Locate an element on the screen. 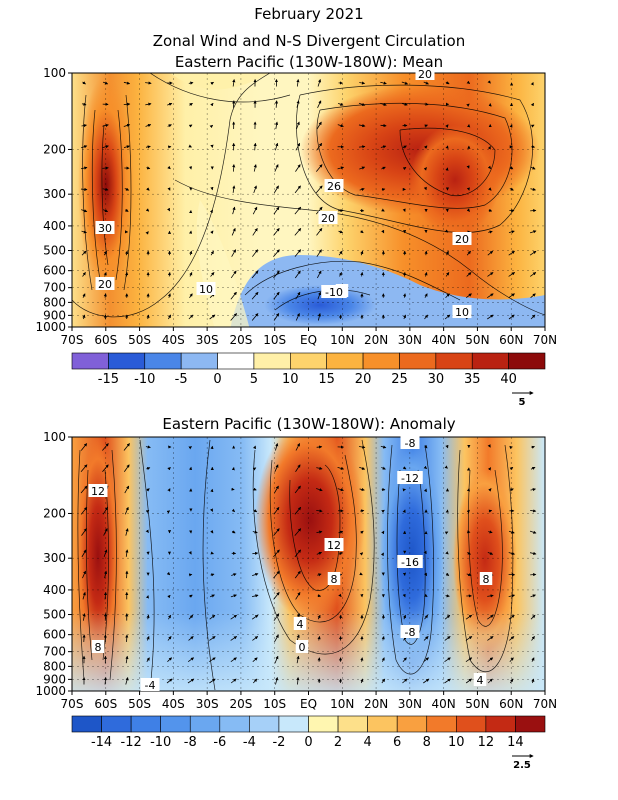 The width and height of the screenshot is (618, 800). contour-label: -4 is located at coordinates (150, 685).